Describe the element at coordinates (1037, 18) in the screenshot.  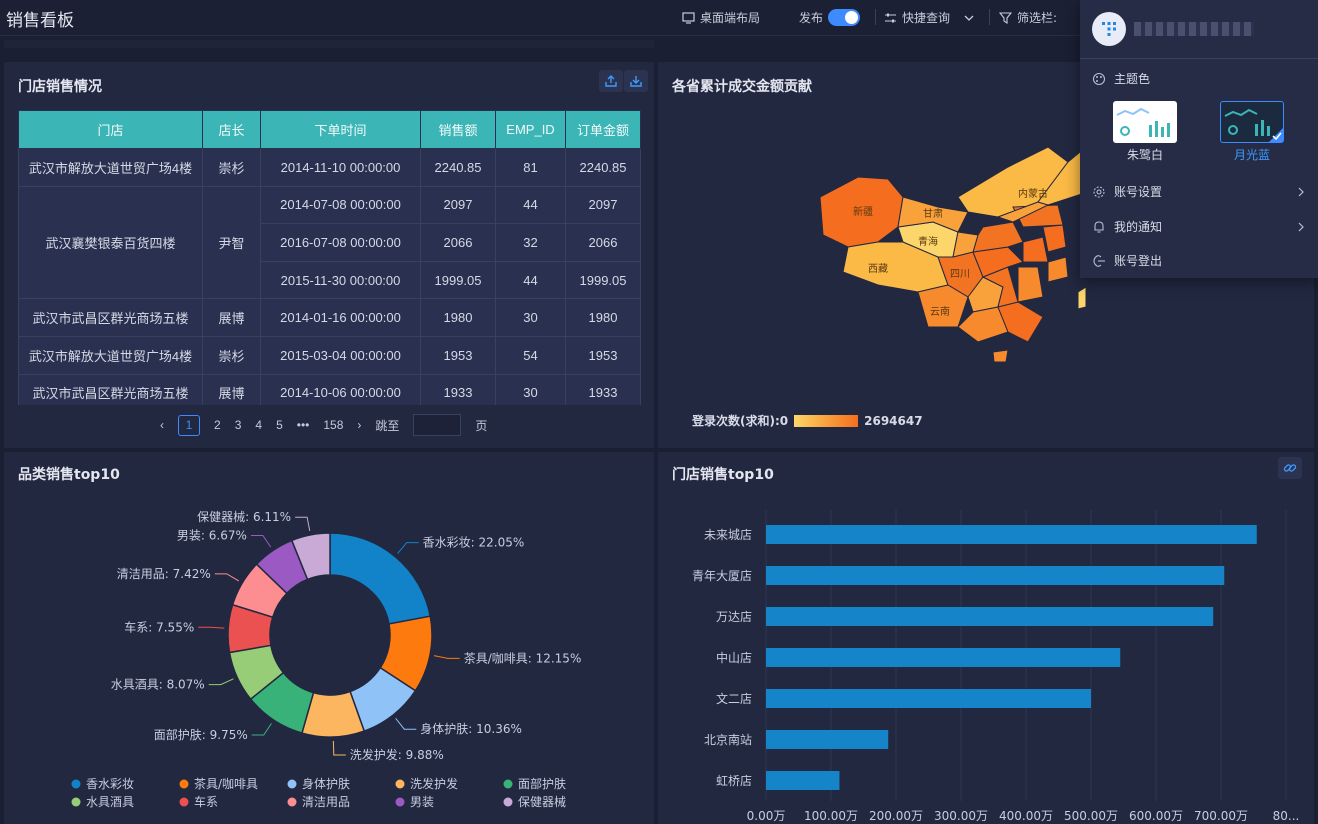
I see `filter-label: 筛选栏:` at that location.